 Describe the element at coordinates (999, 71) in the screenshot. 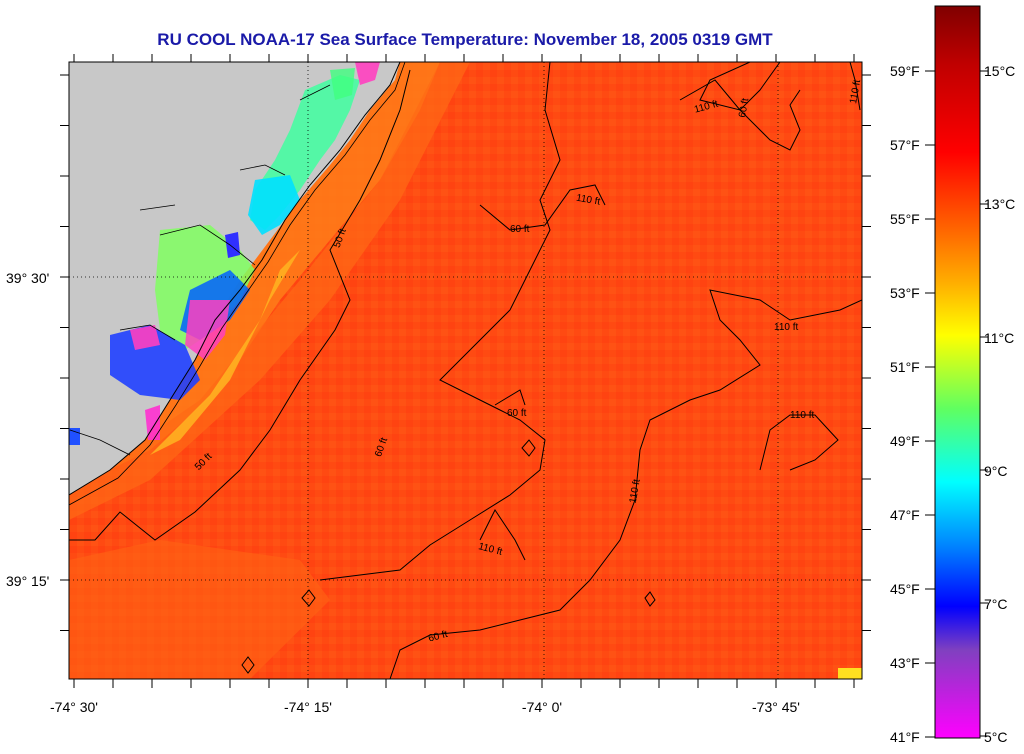

I see `colorbar-c-label: 15°C` at that location.